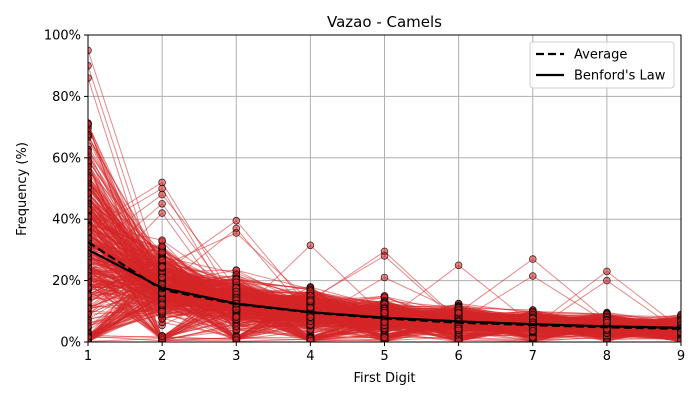  What do you see at coordinates (66, 97) in the screenshot?
I see `y-tick-label: 80%` at bounding box center [66, 97].